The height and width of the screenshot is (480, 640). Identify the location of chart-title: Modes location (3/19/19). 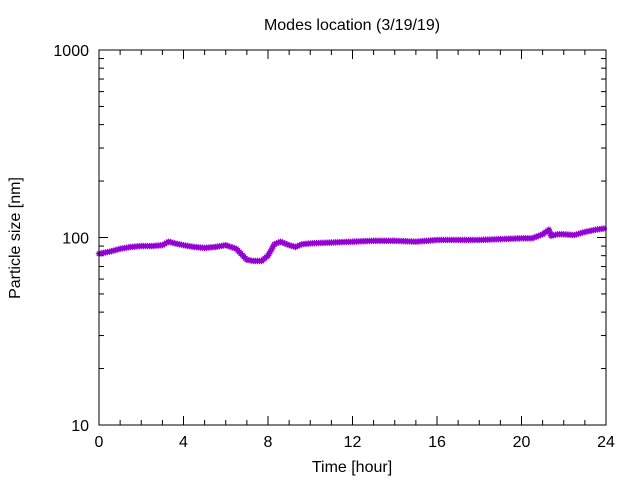
(352, 25).